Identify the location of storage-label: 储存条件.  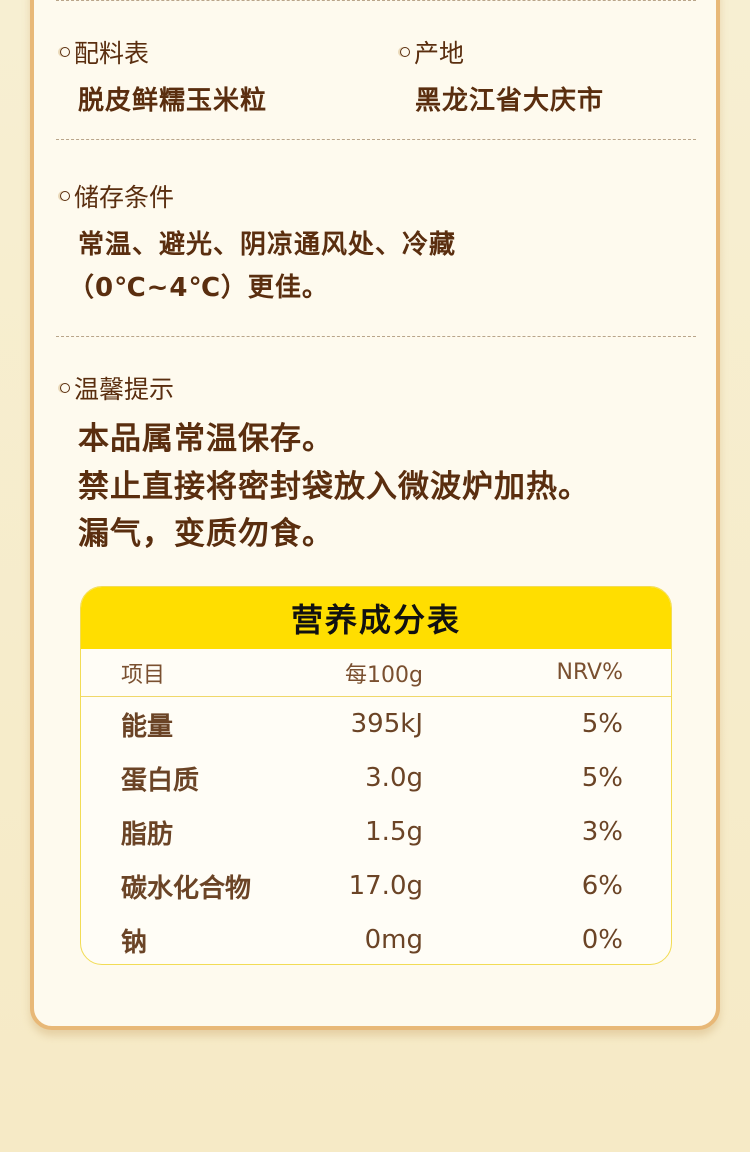
(117, 196).